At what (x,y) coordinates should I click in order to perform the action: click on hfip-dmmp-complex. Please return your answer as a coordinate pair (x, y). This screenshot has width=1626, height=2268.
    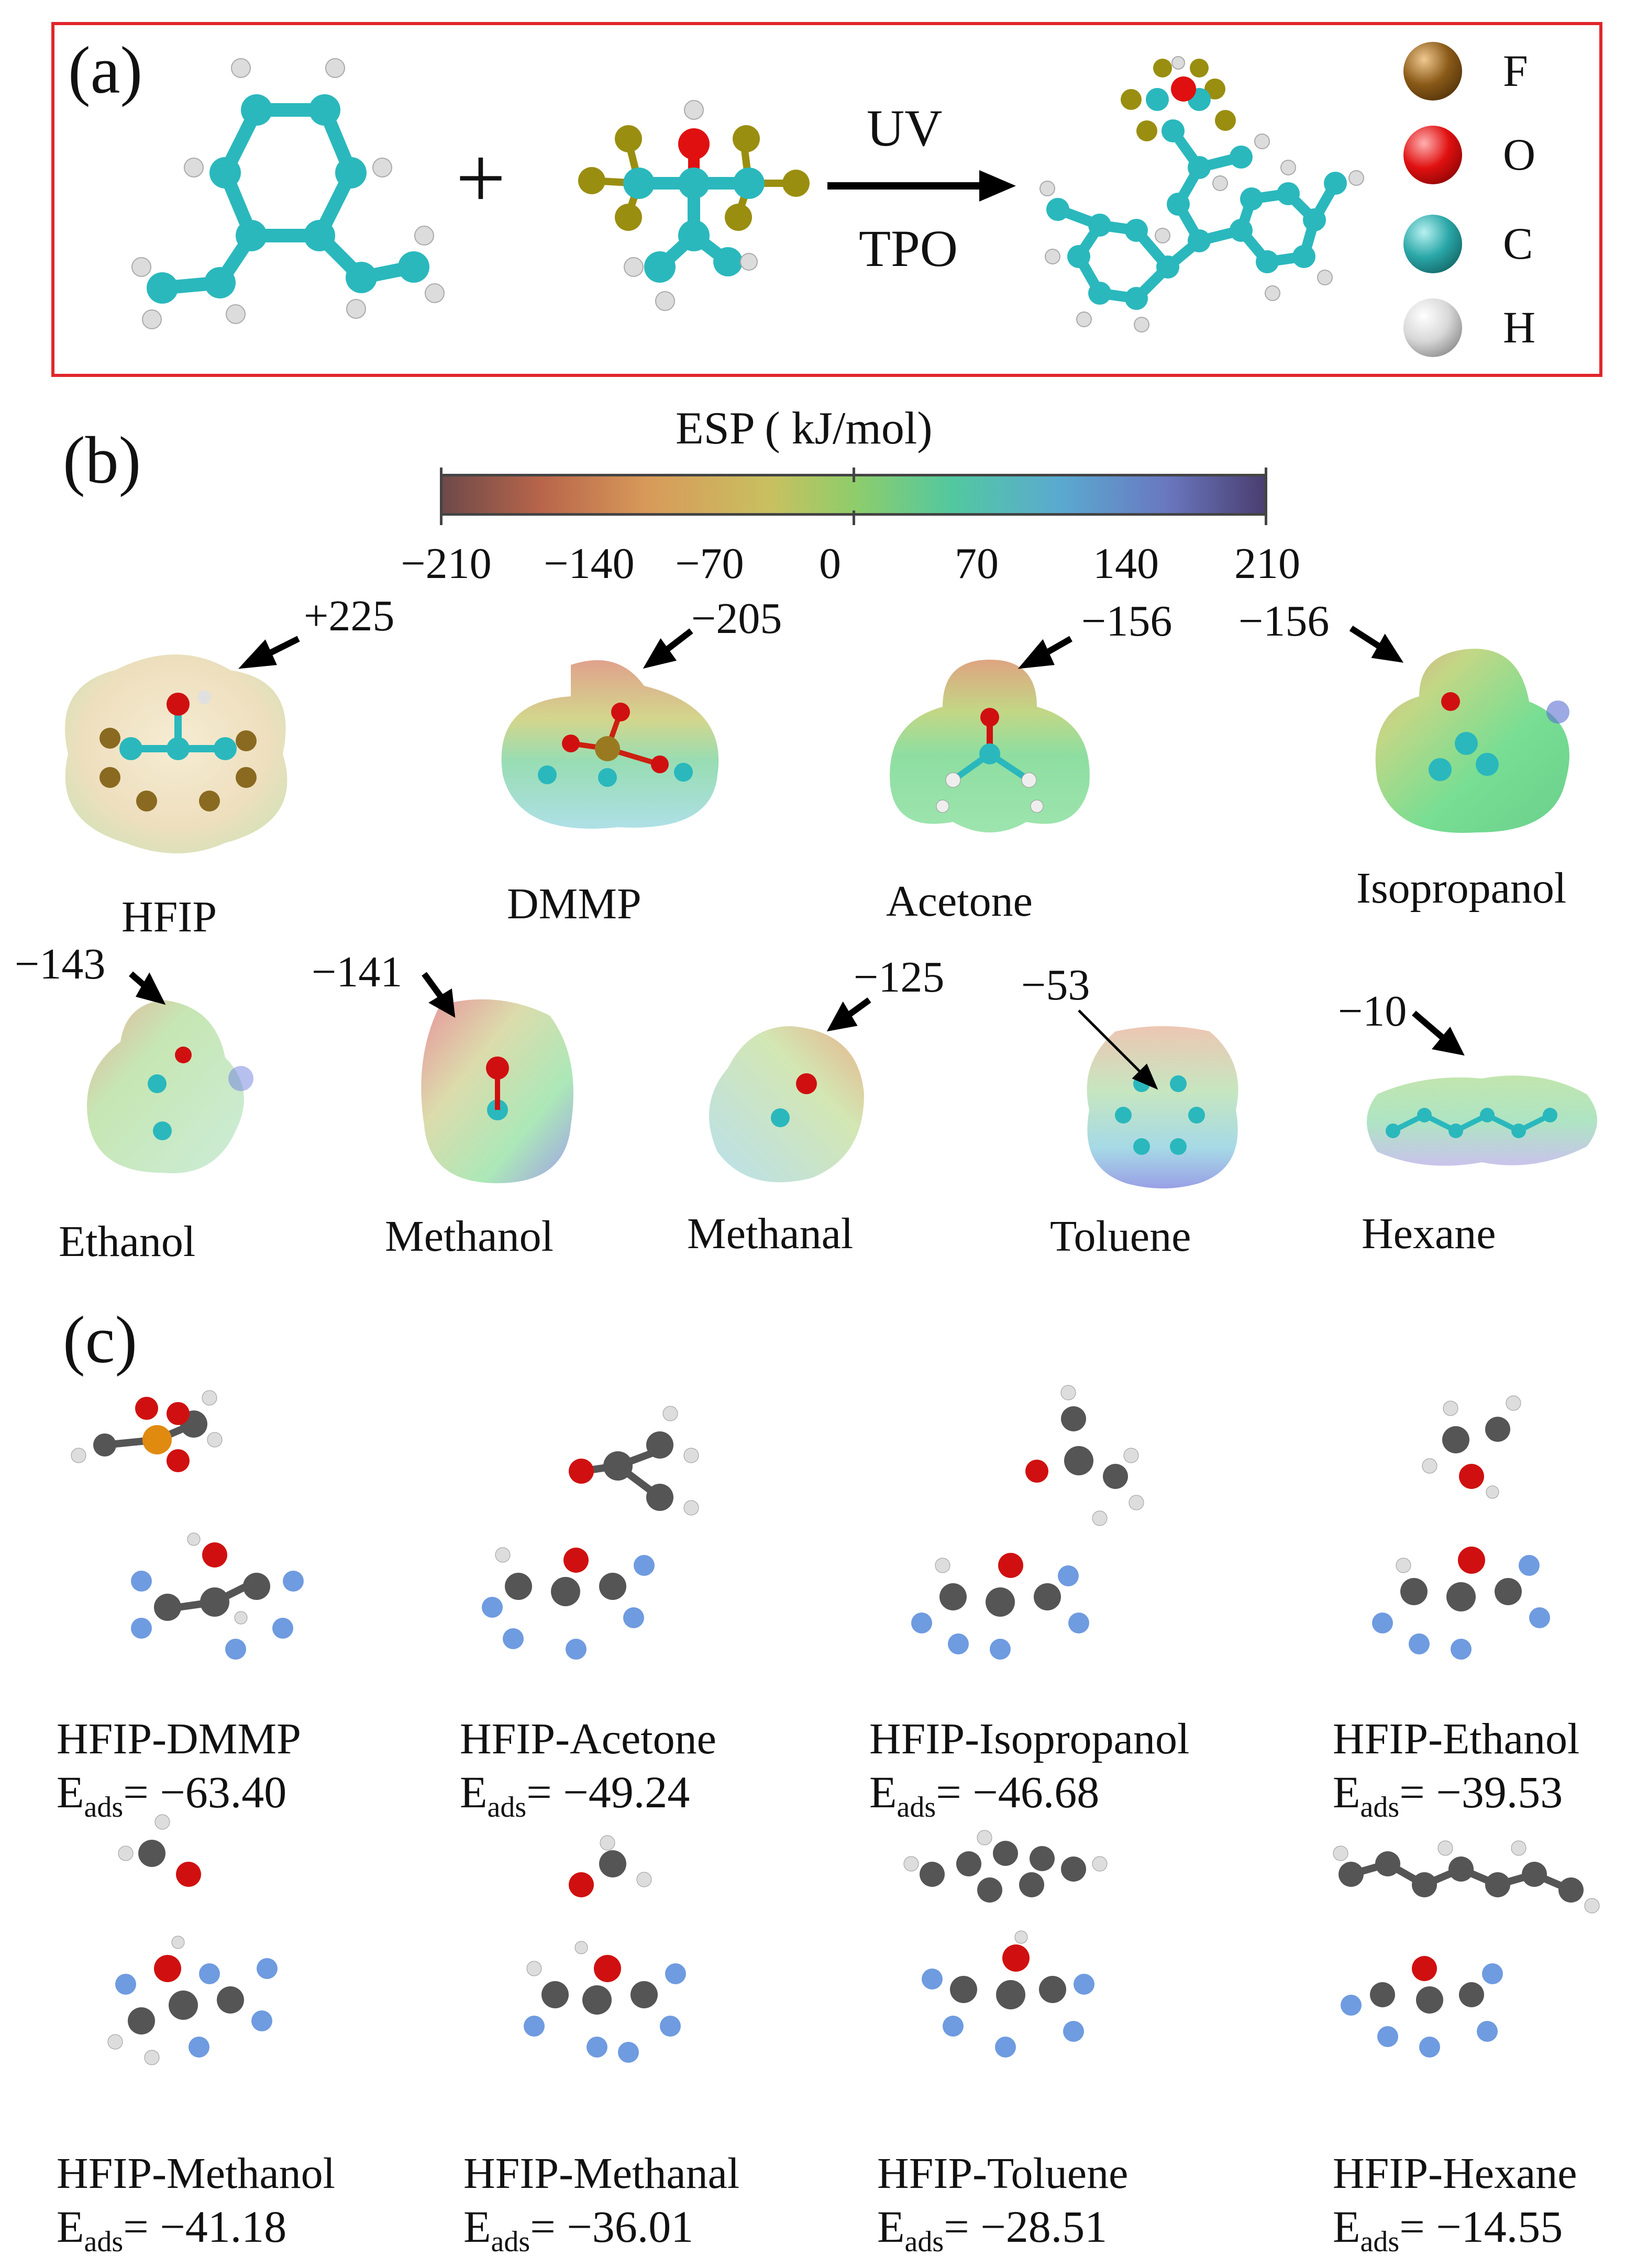
    Looking at the image, I should click on (187, 1525).